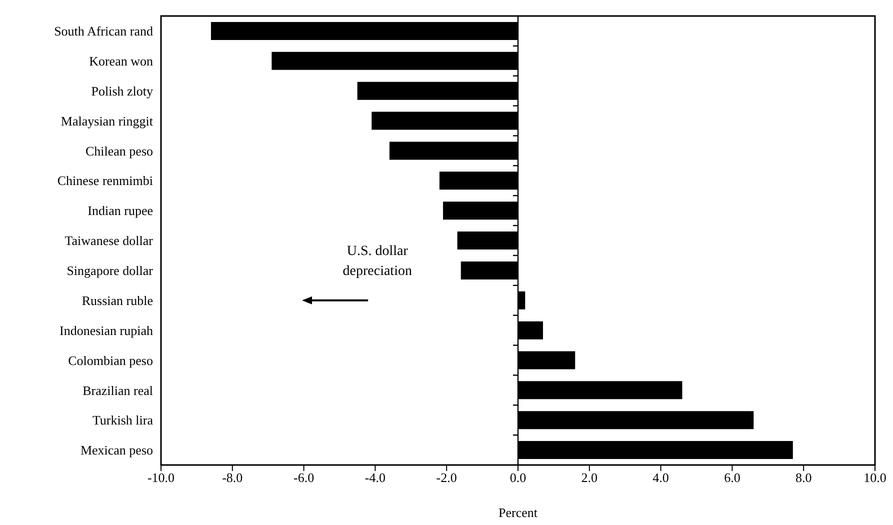 Image resolution: width=893 pixels, height=525 pixels. Describe the element at coordinates (377, 261) in the screenshot. I see `annotation: U.S. dollar depreciation` at that location.